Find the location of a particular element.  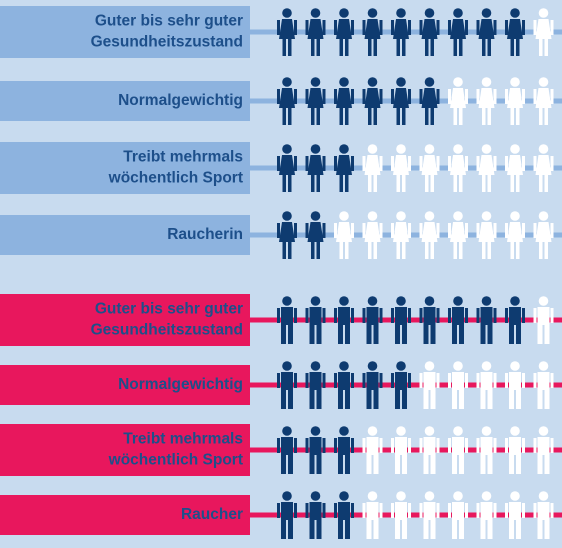

row-label: Normalgewichtig is located at coordinates (180, 100).